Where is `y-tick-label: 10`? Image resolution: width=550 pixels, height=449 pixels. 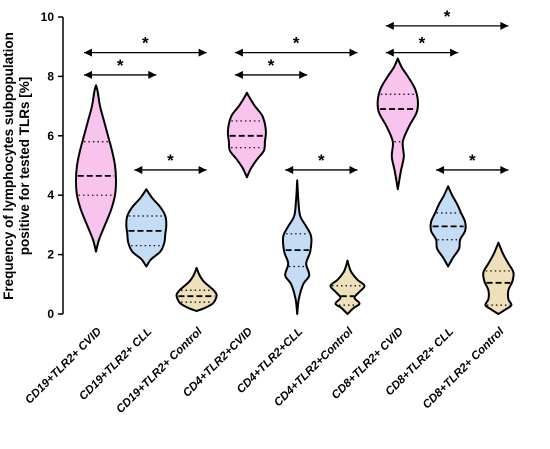
y-tick-label: 10 is located at coordinates (48, 17).